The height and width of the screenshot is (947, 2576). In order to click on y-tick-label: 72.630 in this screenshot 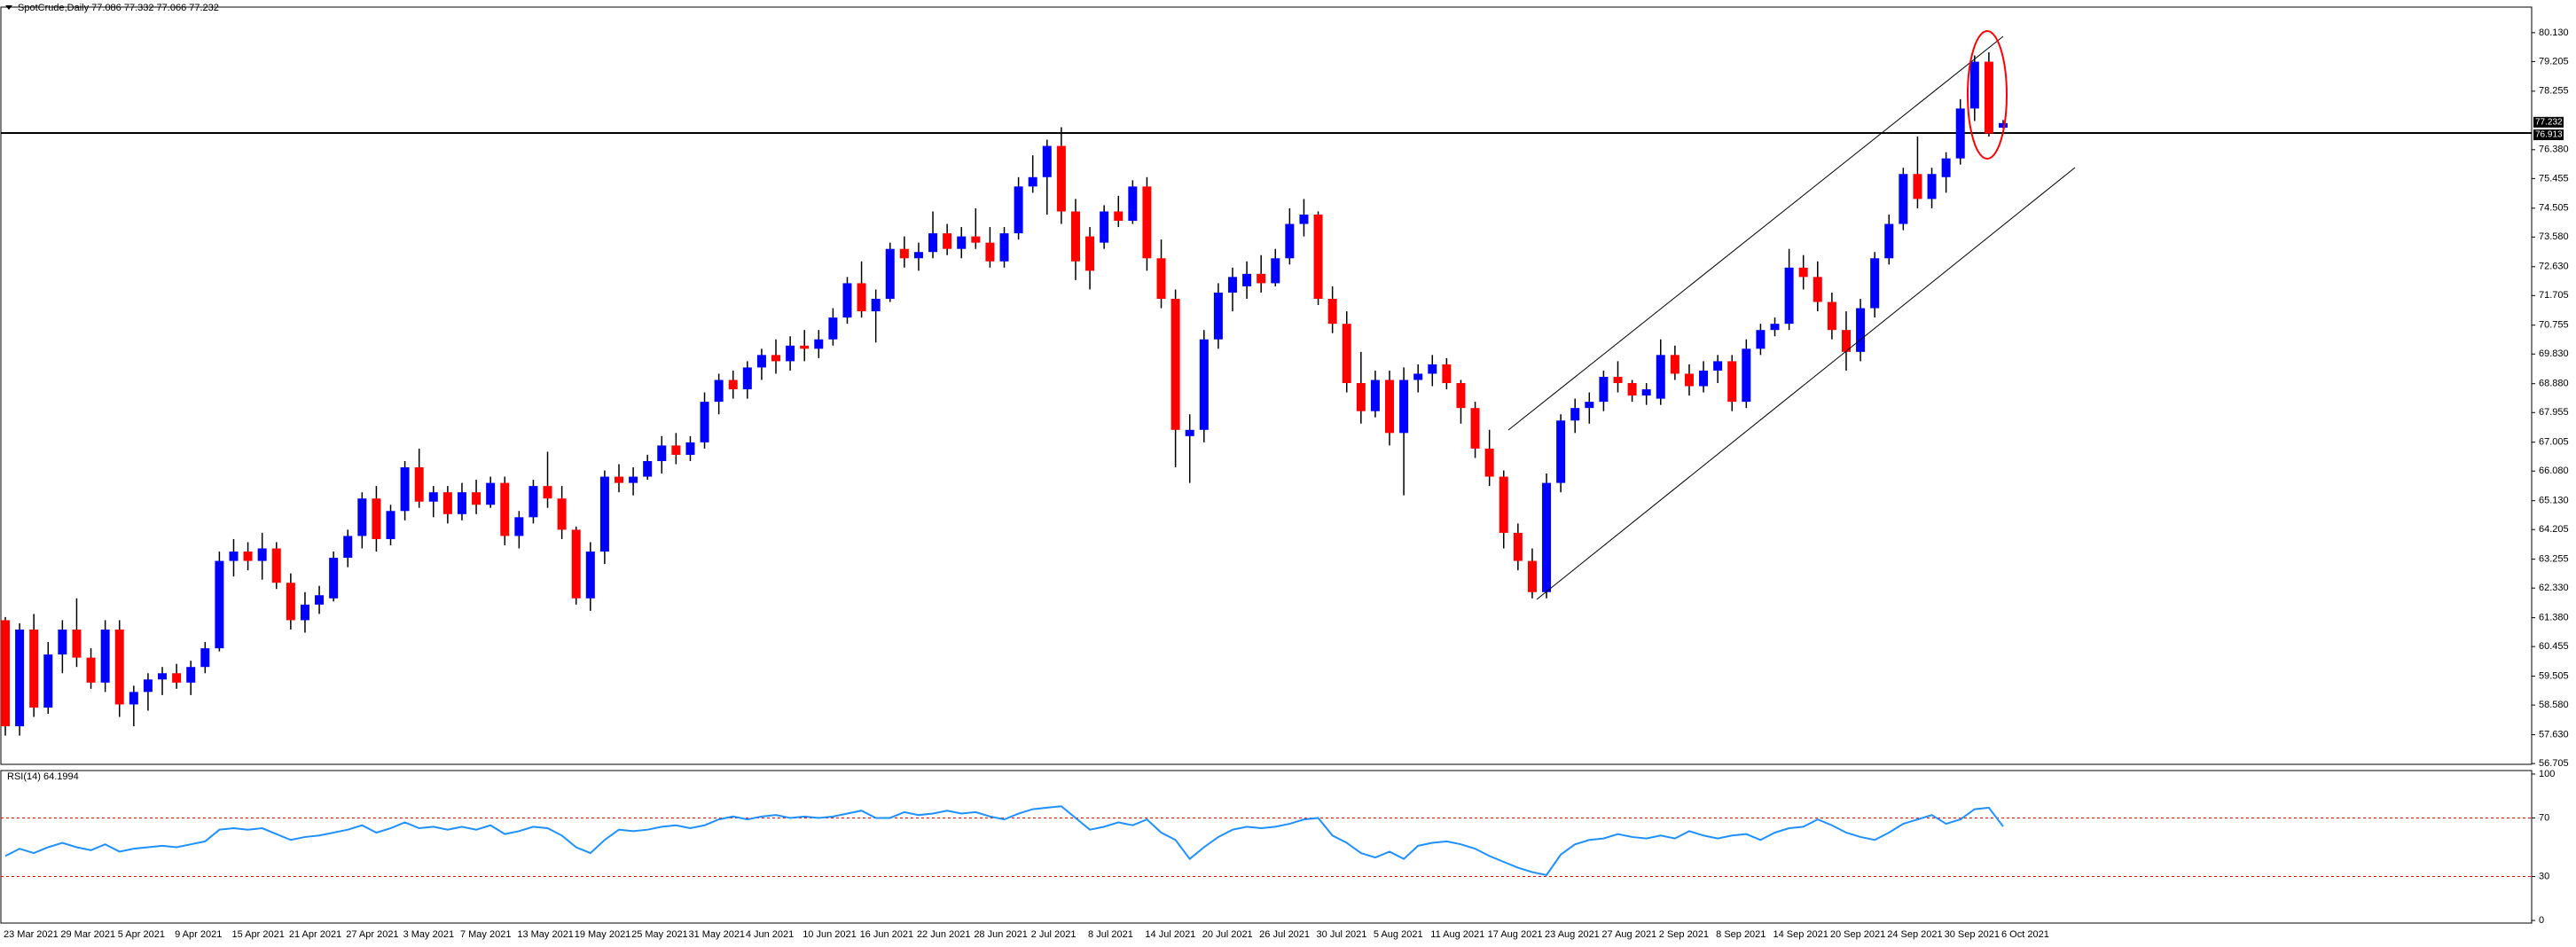, I will do `click(2554, 267)`.